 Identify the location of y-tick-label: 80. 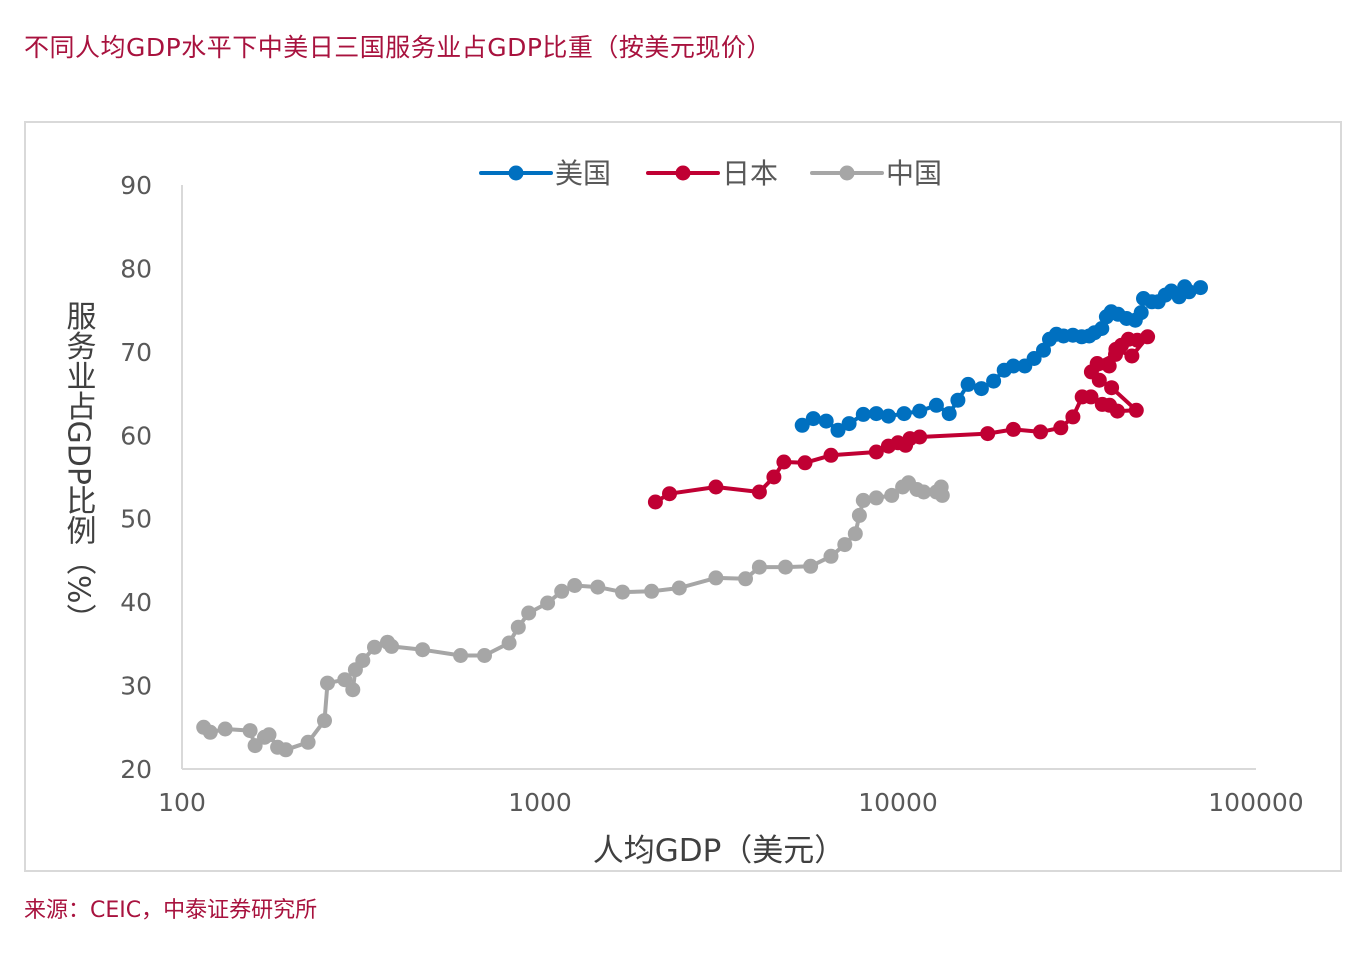
(136, 268).